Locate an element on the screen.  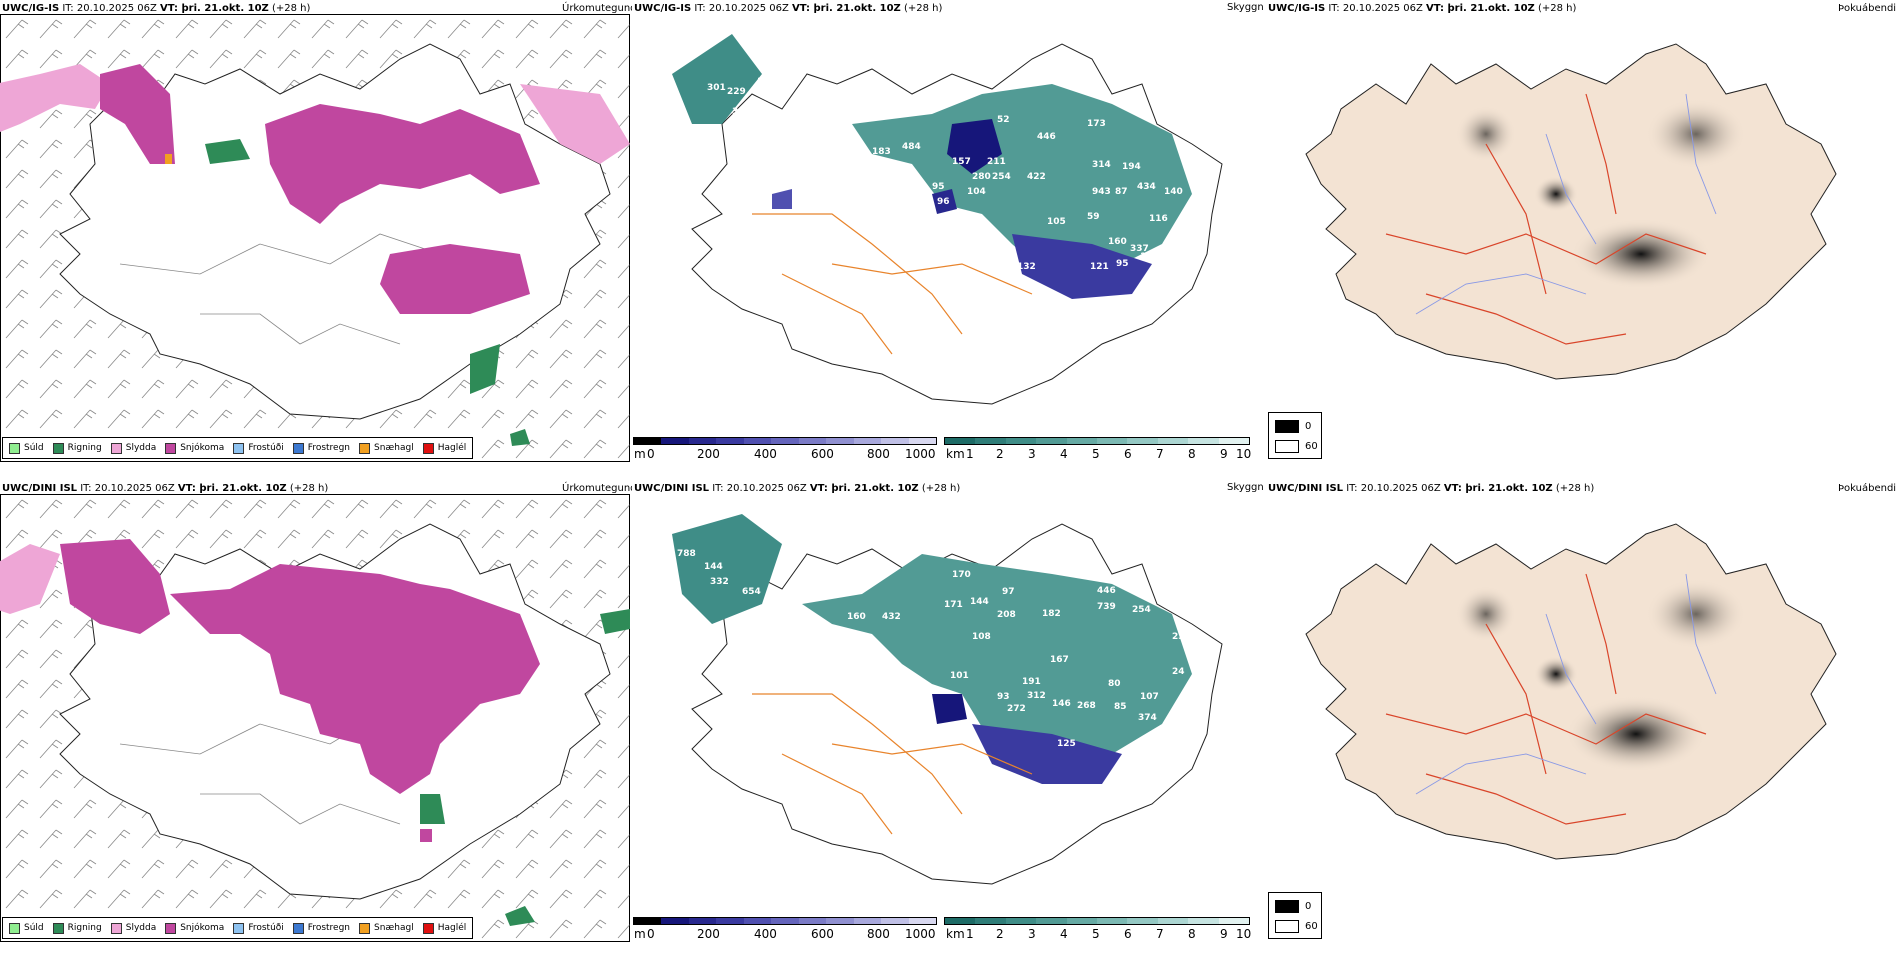
fog-legend: 0 60 is located at coordinates (1295, 435).